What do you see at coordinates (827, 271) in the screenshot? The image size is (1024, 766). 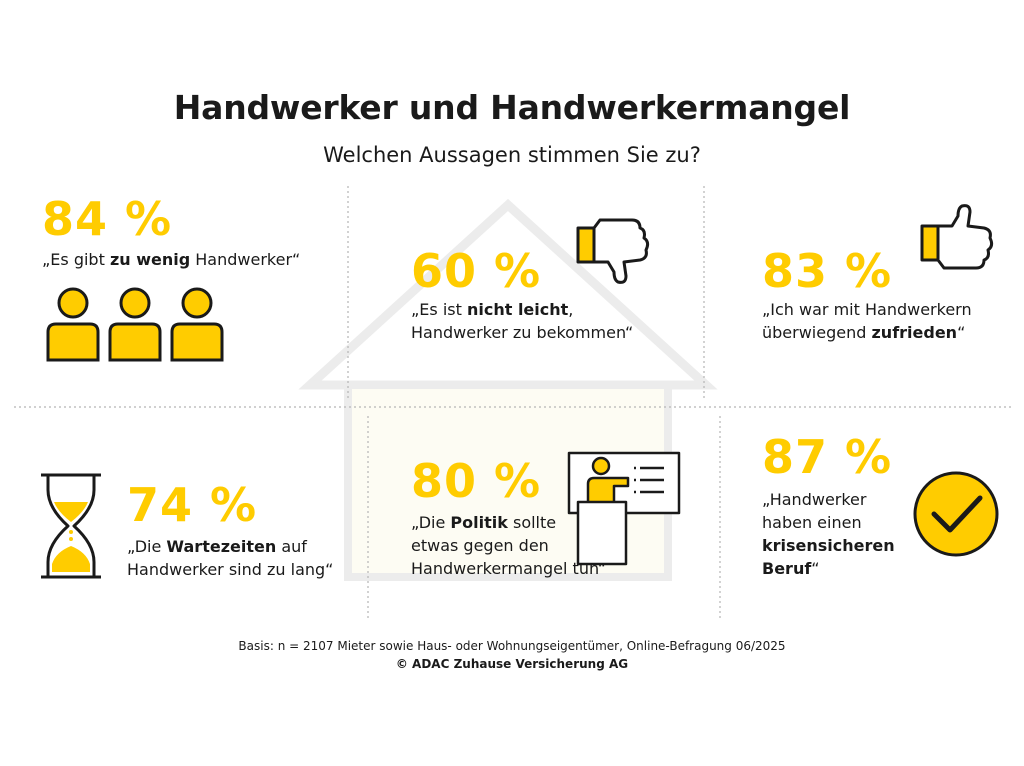 I see `percent-value: 83 %` at bounding box center [827, 271].